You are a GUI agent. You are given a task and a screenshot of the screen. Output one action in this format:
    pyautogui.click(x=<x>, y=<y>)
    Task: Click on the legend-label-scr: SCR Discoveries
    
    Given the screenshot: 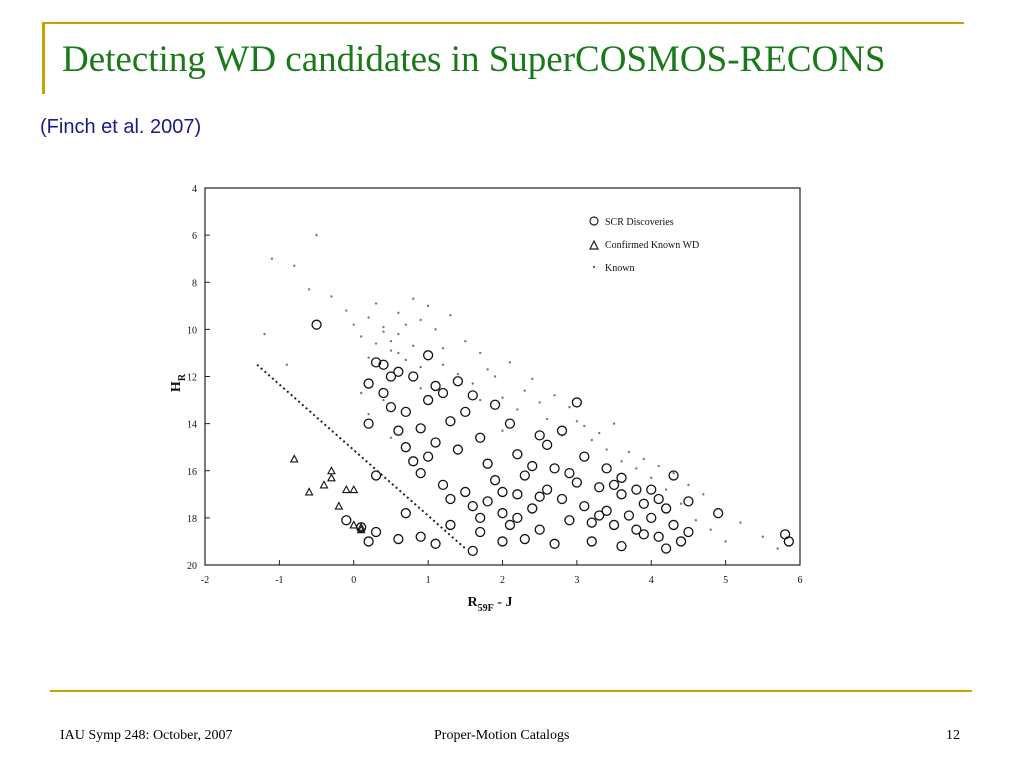 What is the action you would take?
    pyautogui.click(x=639, y=222)
    